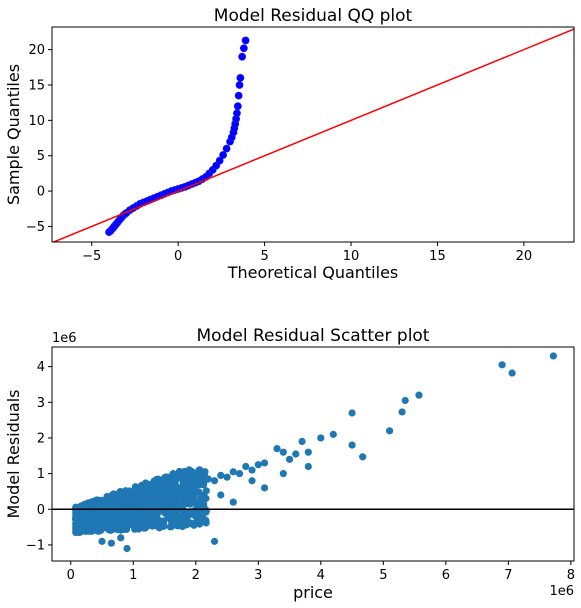 Image resolution: width=581 pixels, height=608 pixels. Describe the element at coordinates (524, 256) in the screenshot. I see `x-tick-label: 20` at that location.